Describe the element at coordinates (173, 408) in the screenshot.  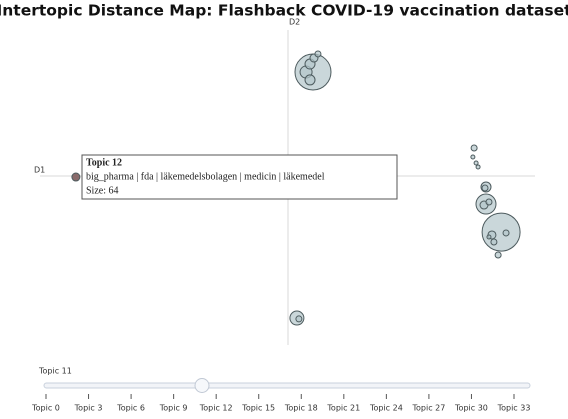
I see `slider-tick-label: Topic 9` at that location.